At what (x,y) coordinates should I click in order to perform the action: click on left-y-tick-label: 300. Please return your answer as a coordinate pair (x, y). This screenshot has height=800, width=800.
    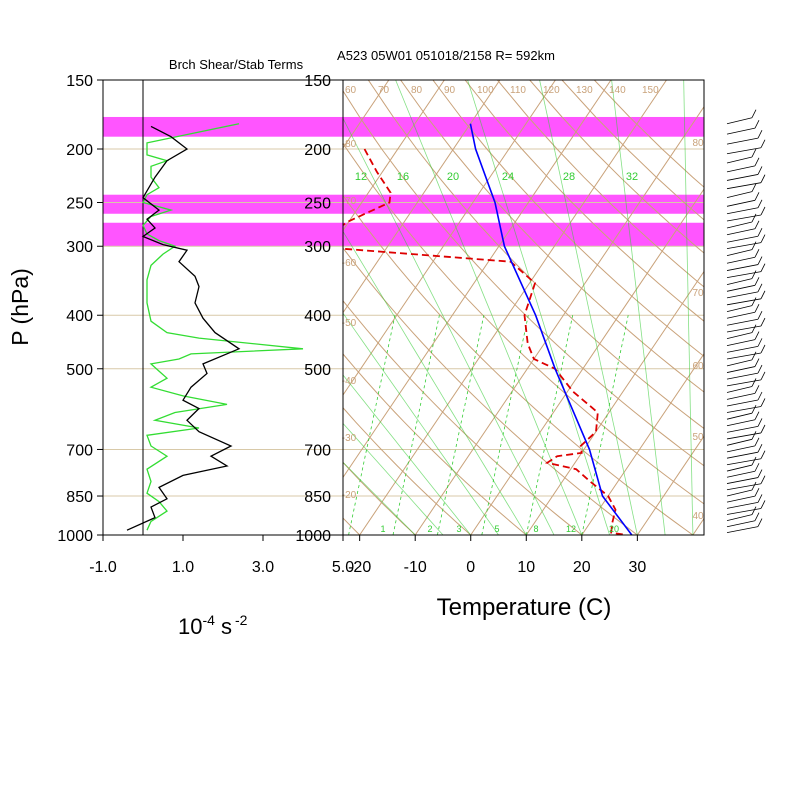
    Looking at the image, I should click on (79, 247).